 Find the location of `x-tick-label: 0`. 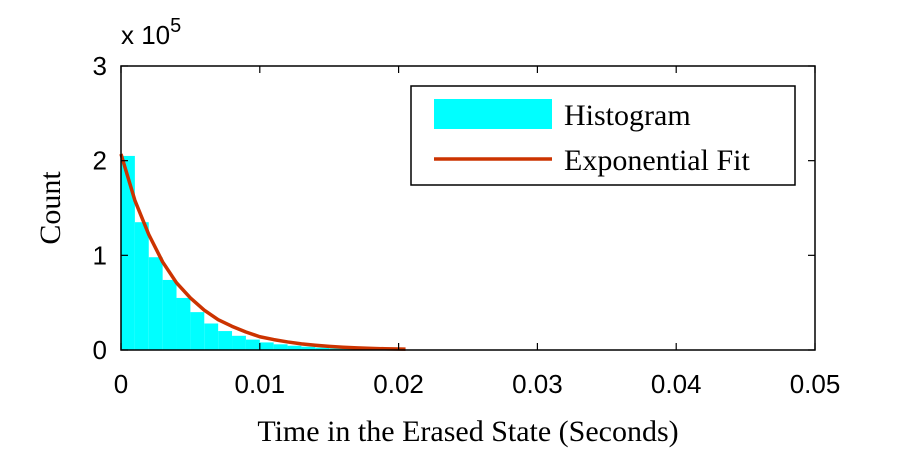

x-tick-label: 0 is located at coordinates (121, 384).